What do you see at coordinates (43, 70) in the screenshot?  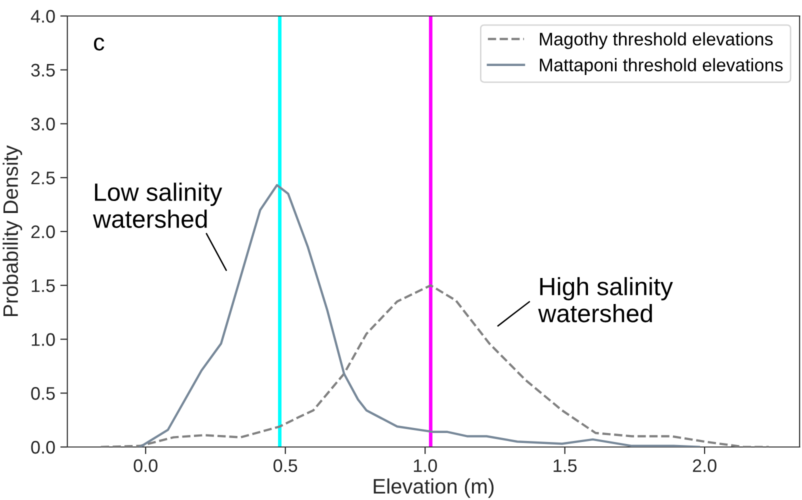 I see `y-tick-label: 3.5` at bounding box center [43, 70].